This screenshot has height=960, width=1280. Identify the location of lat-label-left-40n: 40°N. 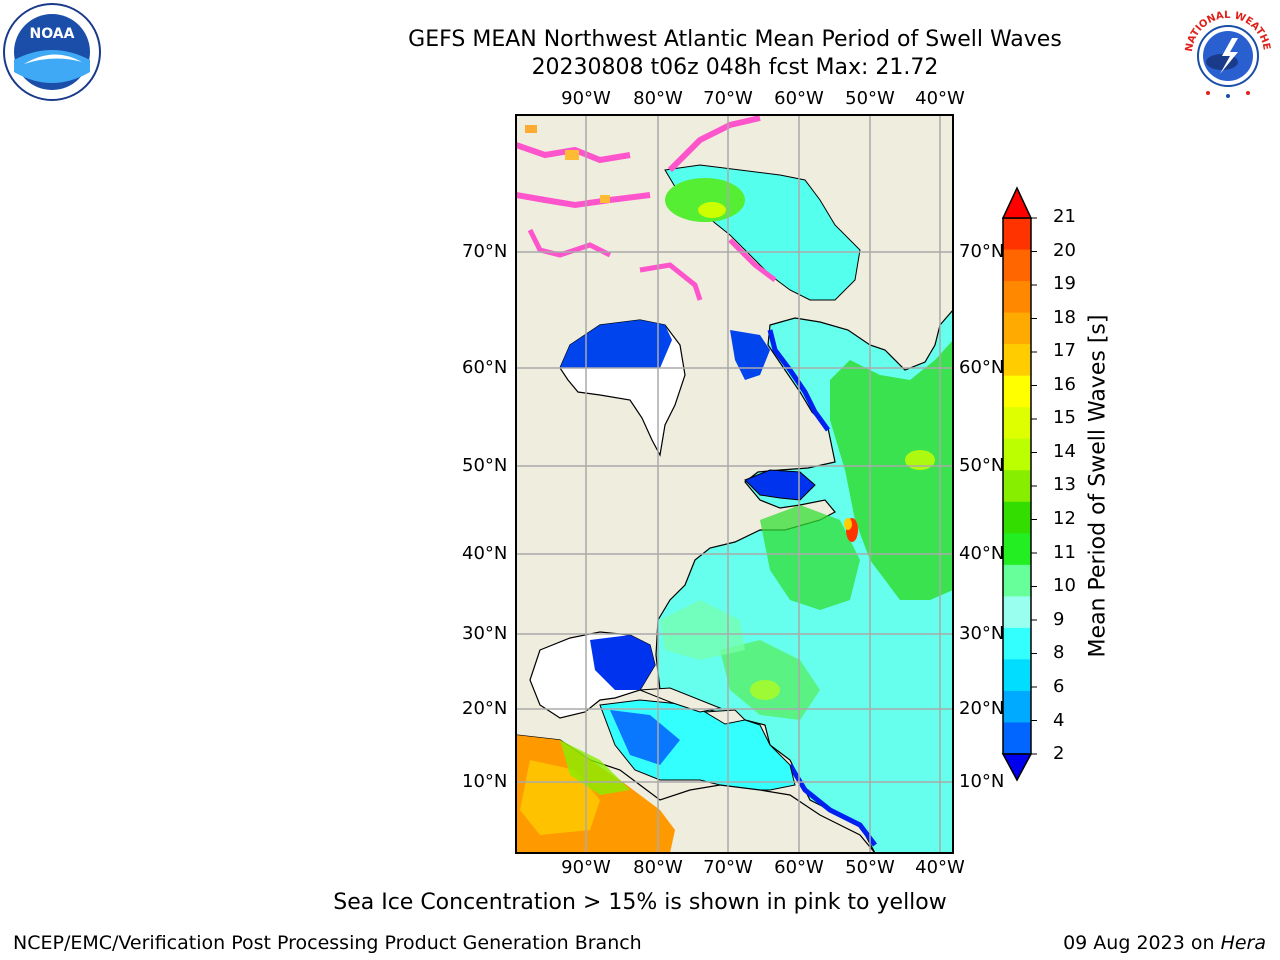
(485, 553).